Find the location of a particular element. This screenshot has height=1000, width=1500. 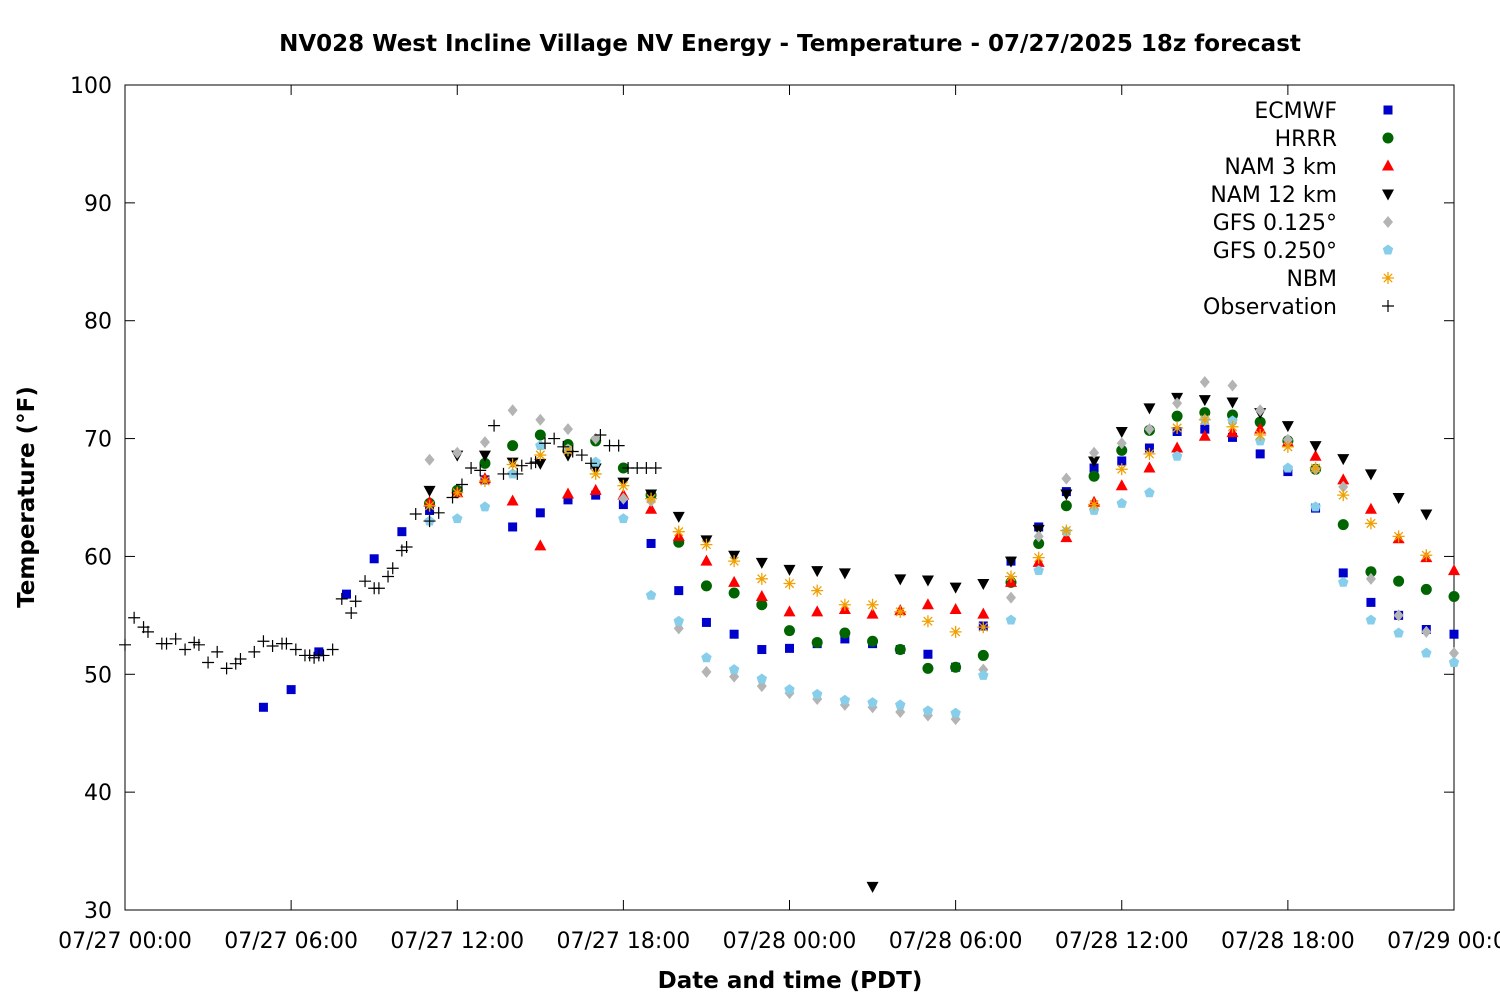

x-tick-label: 07/28 18:00 is located at coordinates (1288, 941).